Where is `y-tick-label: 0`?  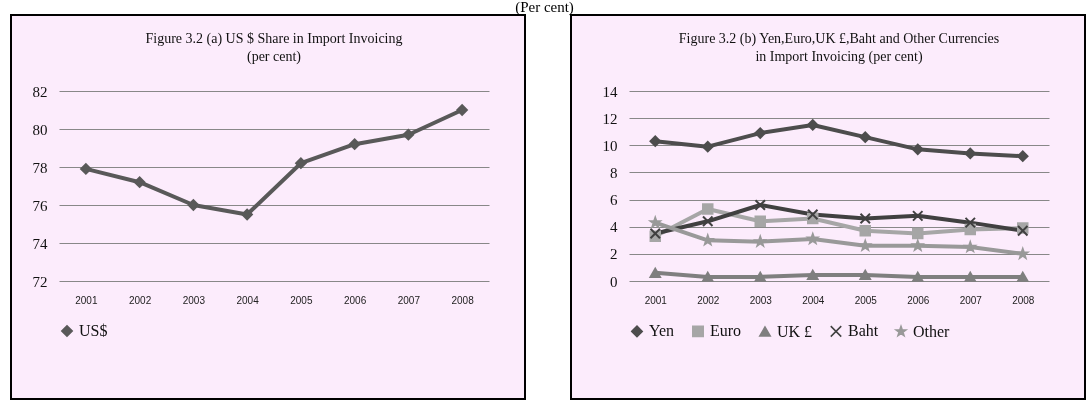 y-tick-label: 0 is located at coordinates (614, 281).